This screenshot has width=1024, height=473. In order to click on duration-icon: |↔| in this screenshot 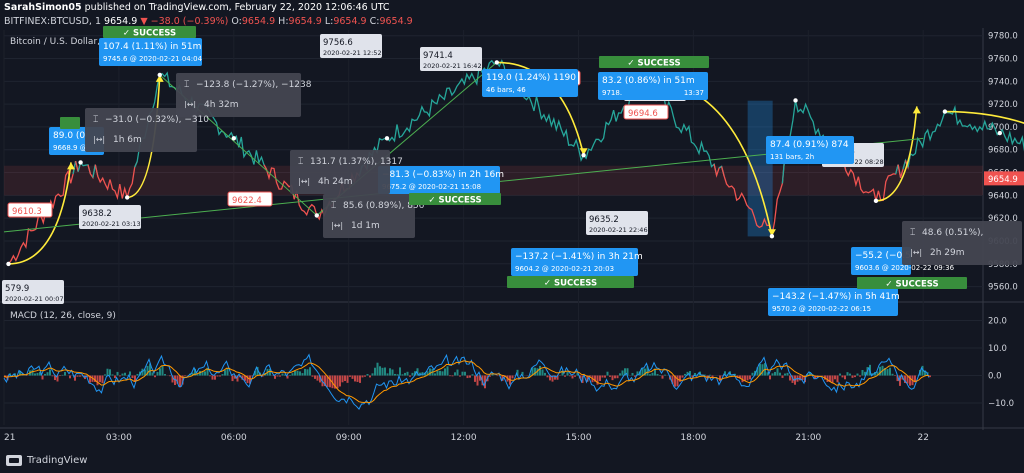, I will do `click(916, 252)`.